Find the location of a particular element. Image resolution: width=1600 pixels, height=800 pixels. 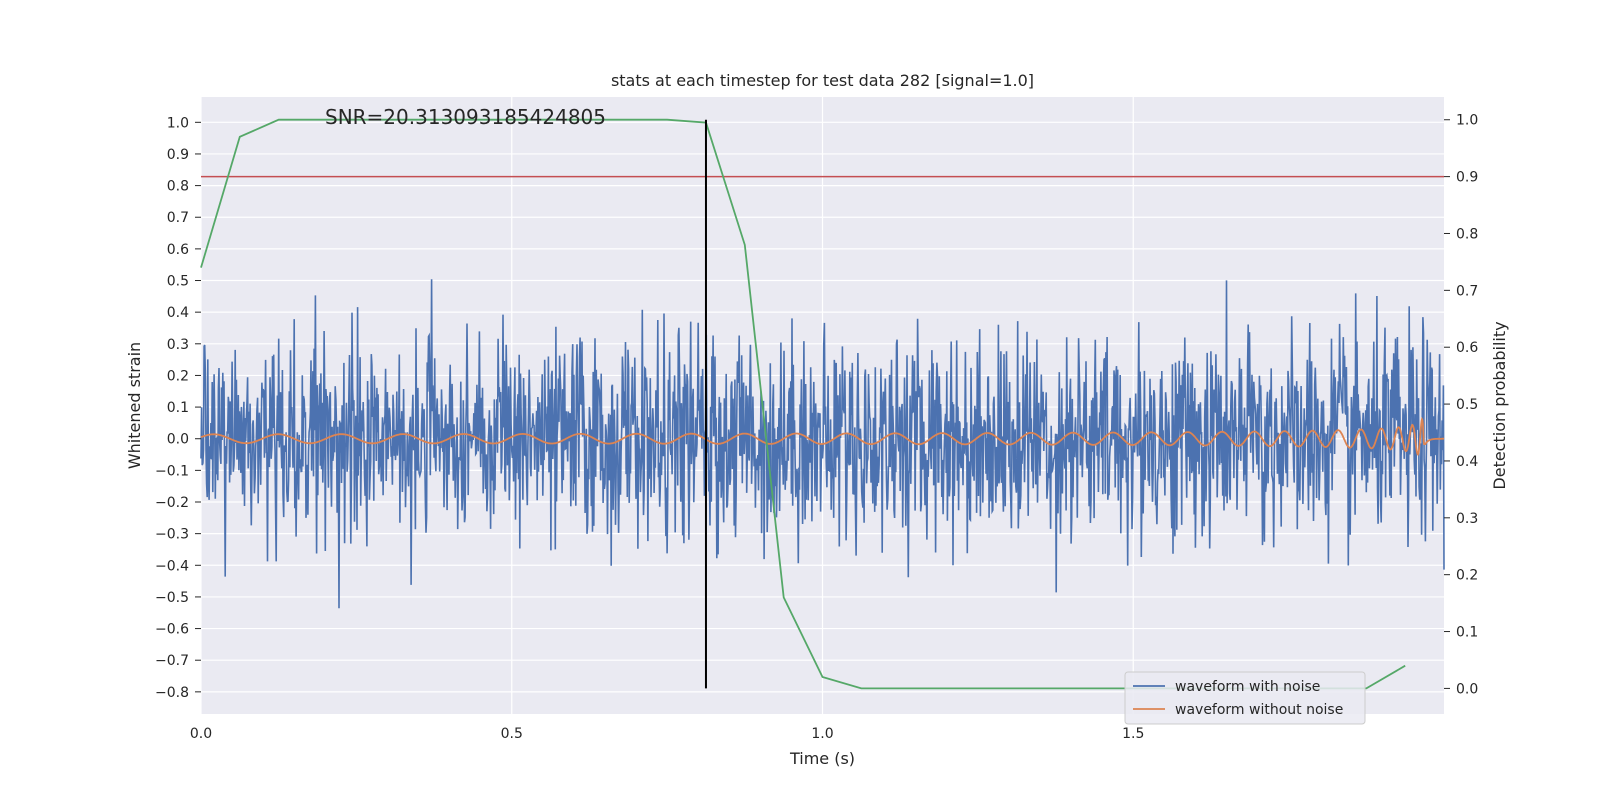

series-waveform-without-noise is located at coordinates (822, 436).